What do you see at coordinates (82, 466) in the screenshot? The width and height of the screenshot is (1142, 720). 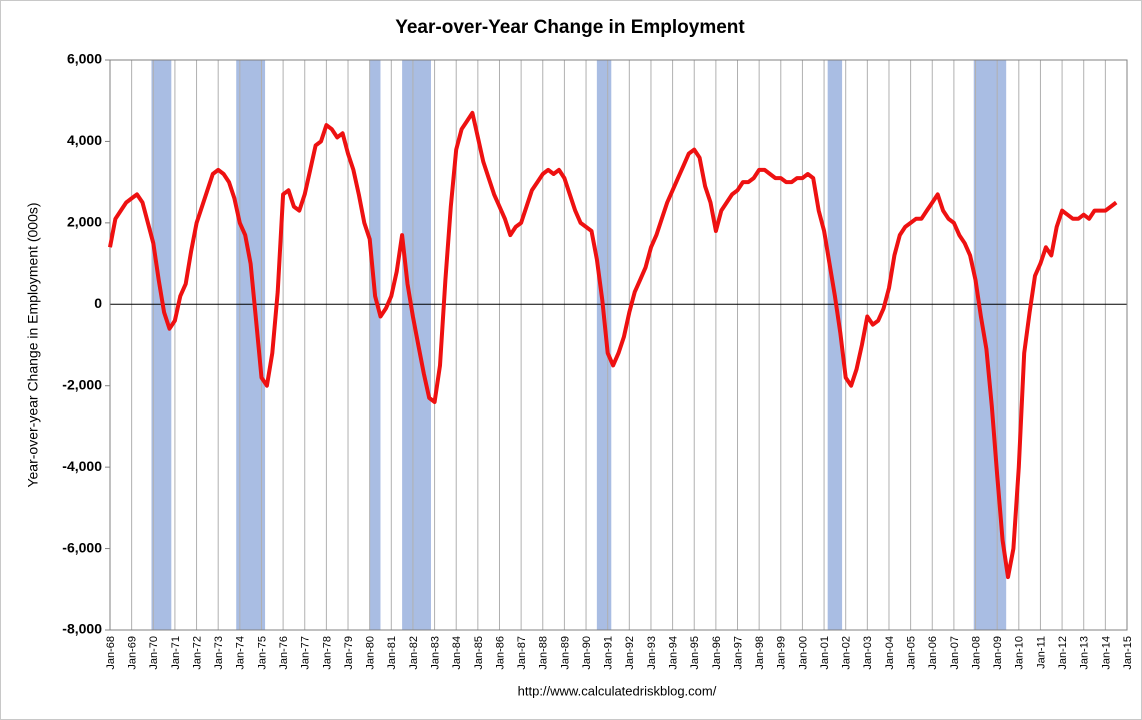 I see `y-tick-label: -4,000` at bounding box center [82, 466].